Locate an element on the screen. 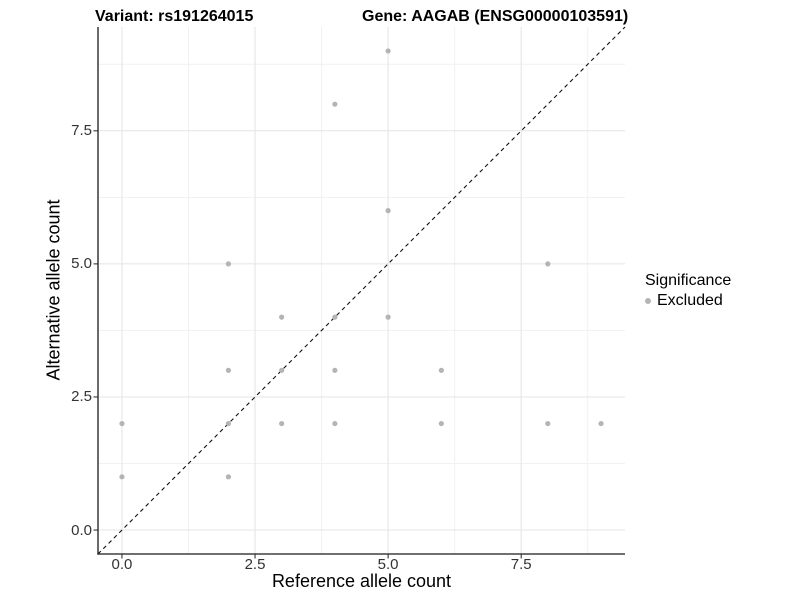  x-tick-label: 7.5 is located at coordinates (521, 564).